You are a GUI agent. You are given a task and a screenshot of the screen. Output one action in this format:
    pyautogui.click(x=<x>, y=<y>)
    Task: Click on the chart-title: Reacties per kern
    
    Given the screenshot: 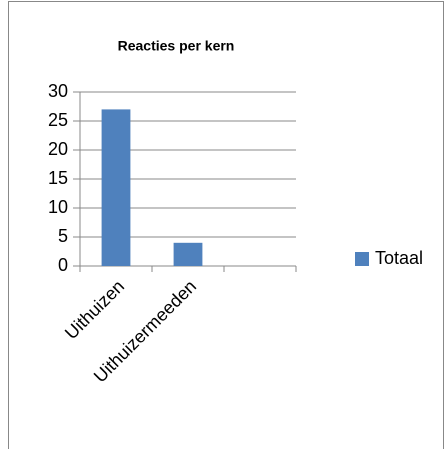 What is the action you would take?
    pyautogui.click(x=176, y=46)
    